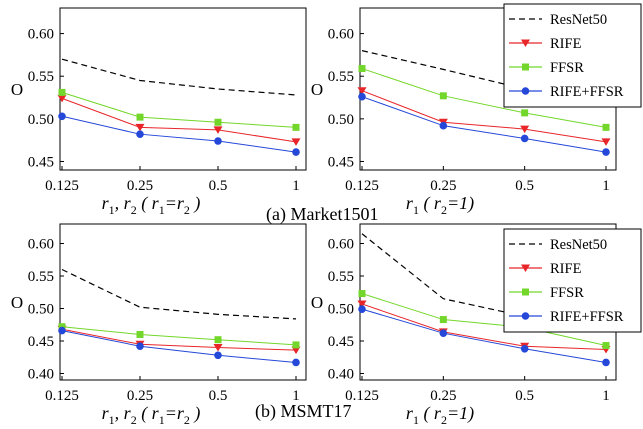 The height and width of the screenshot is (429, 643). Describe the element at coordinates (567, 293) in the screenshot. I see `legend-label: FFSR` at that location.